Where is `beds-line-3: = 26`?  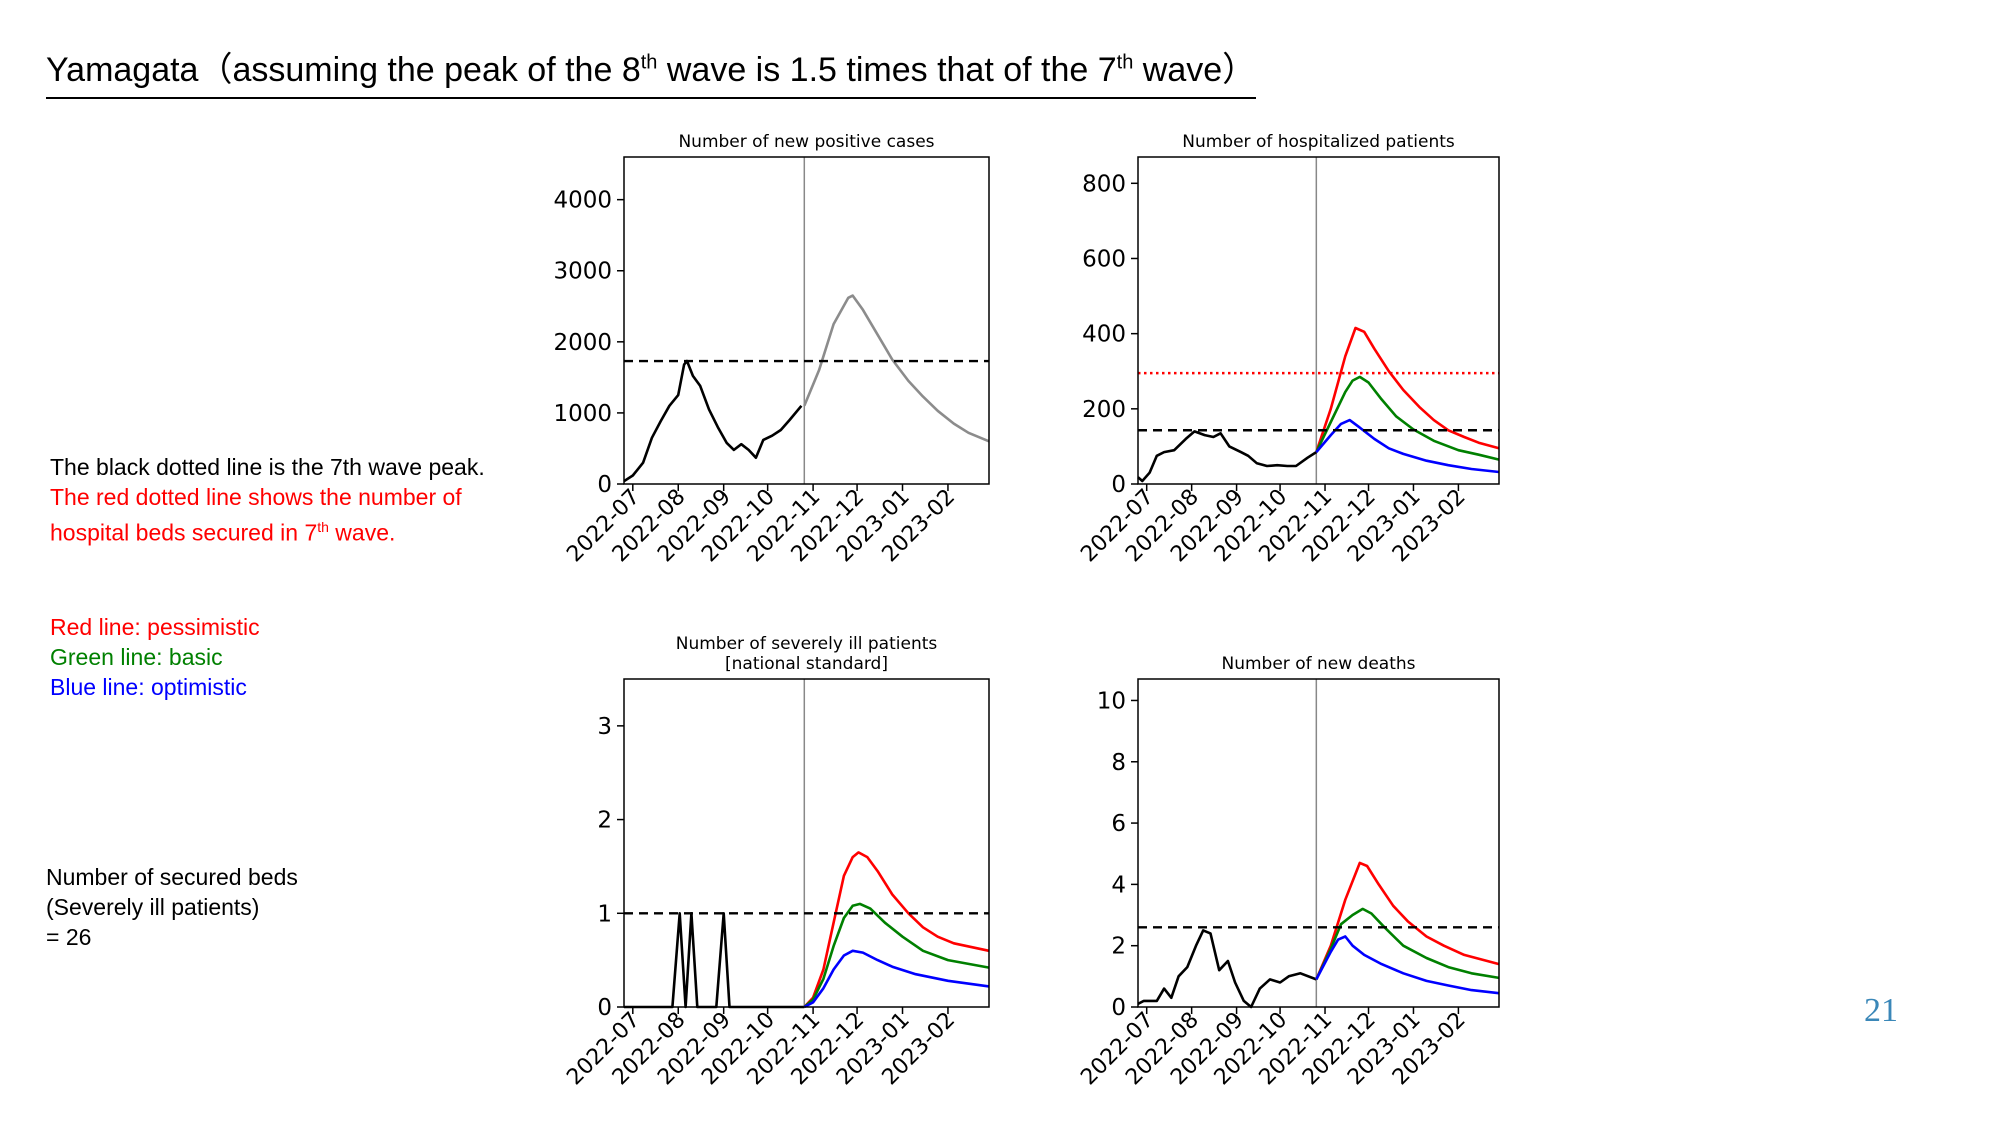
beds-line-3: = 26 is located at coordinates (69, 937).